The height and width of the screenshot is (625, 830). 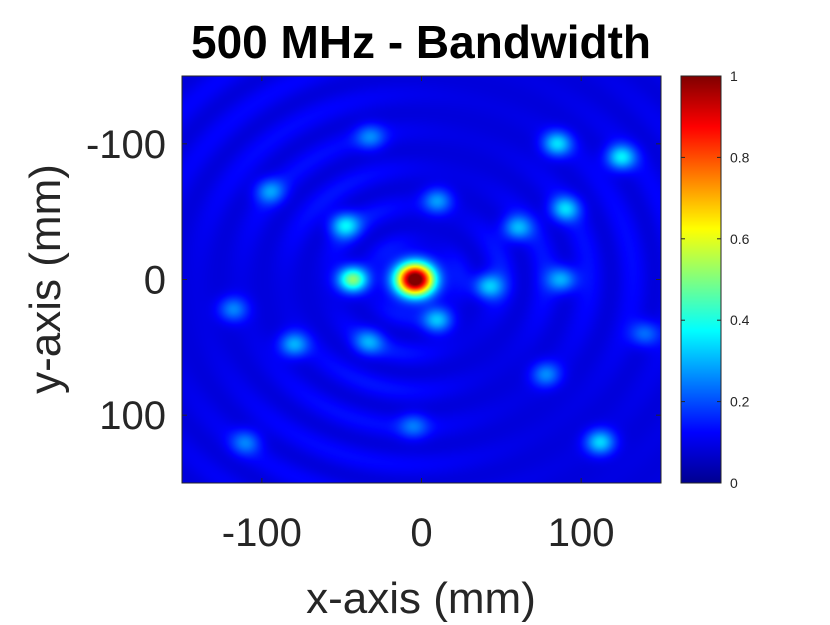 What do you see at coordinates (740, 402) in the screenshot?
I see `colorbar-tick-label: 0.2` at bounding box center [740, 402].